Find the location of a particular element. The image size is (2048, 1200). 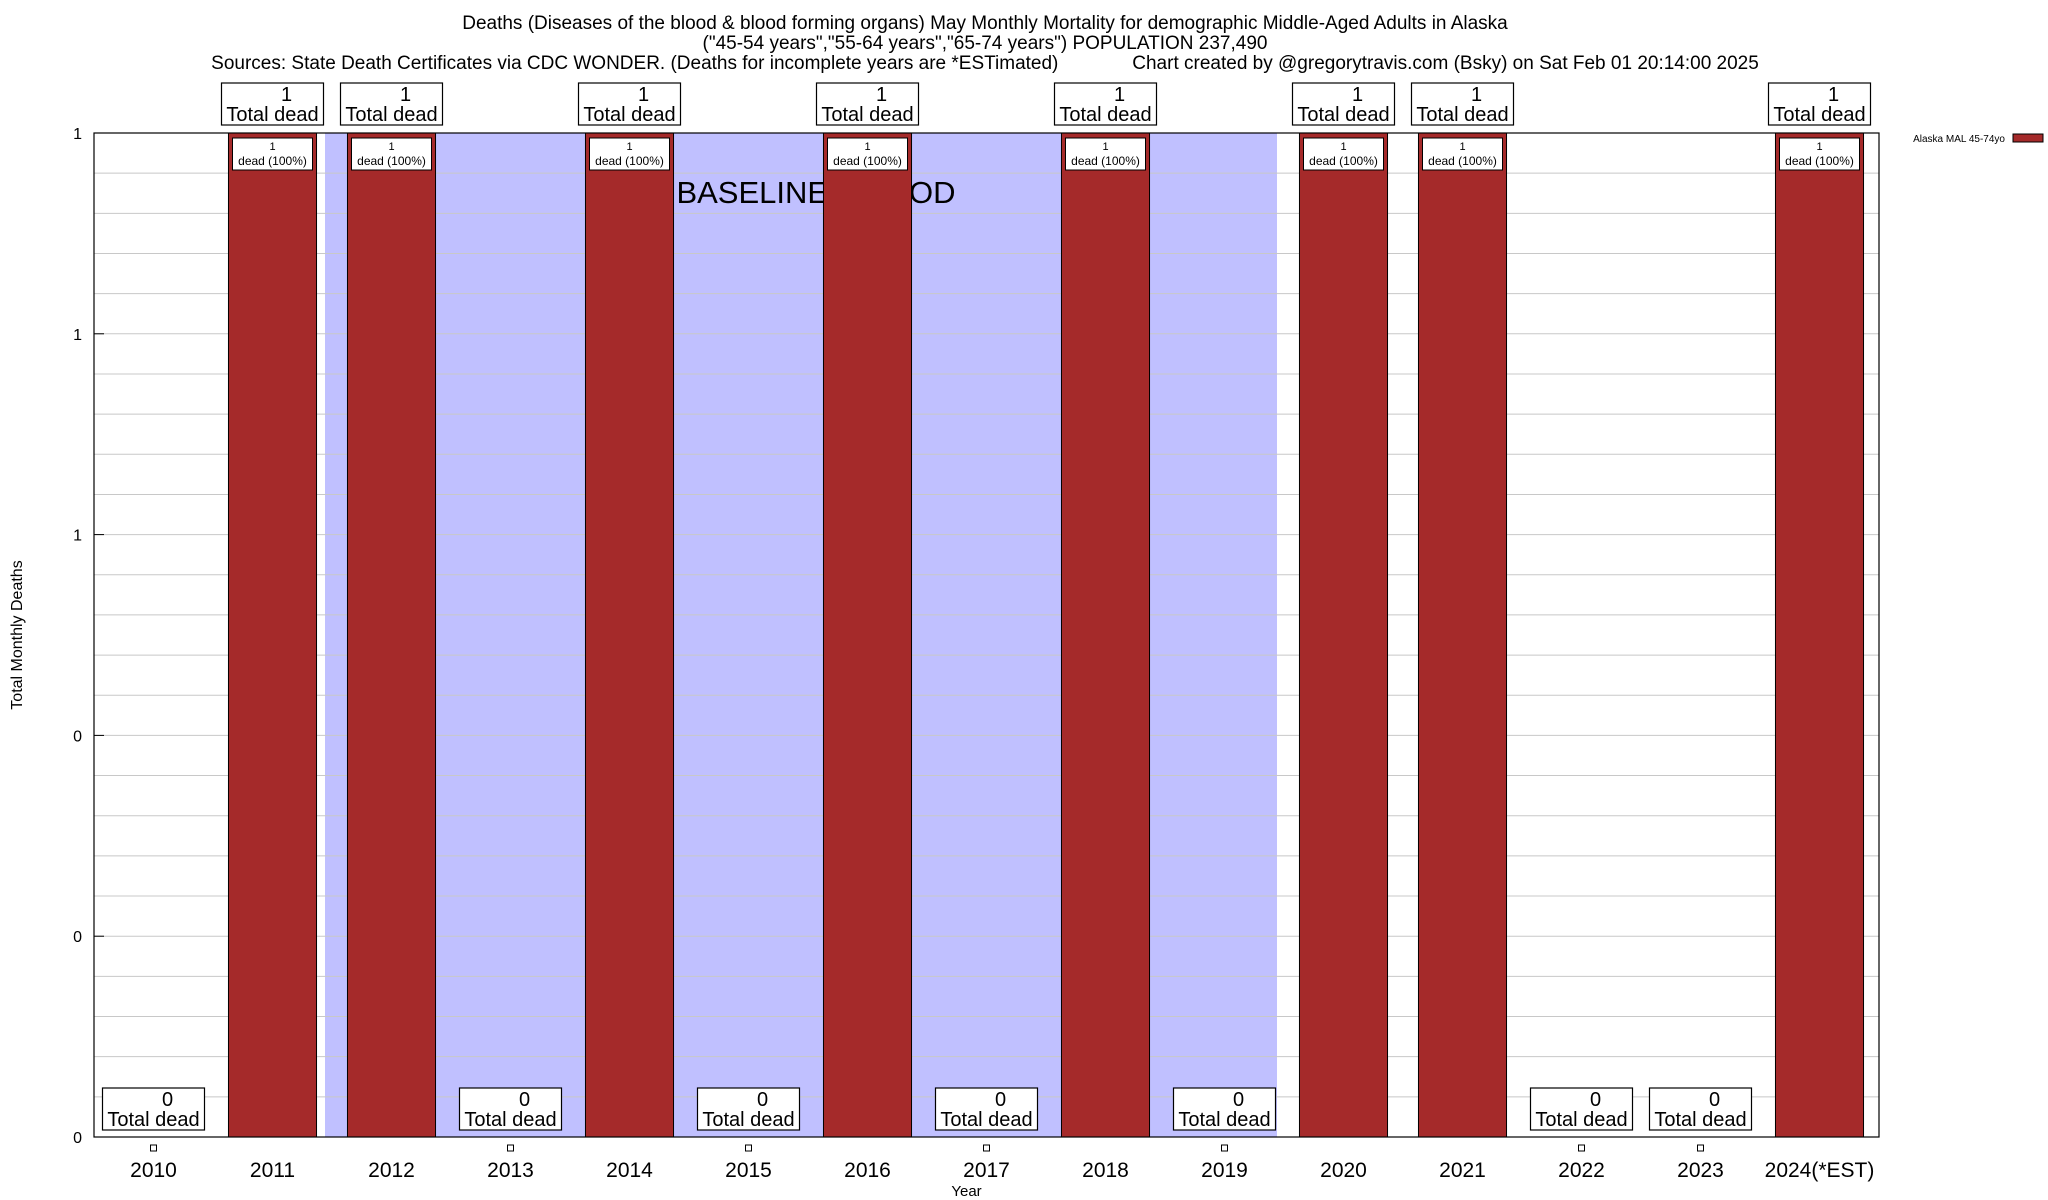

baseline-period-label: BASELINE PERIOD is located at coordinates (815, 192).